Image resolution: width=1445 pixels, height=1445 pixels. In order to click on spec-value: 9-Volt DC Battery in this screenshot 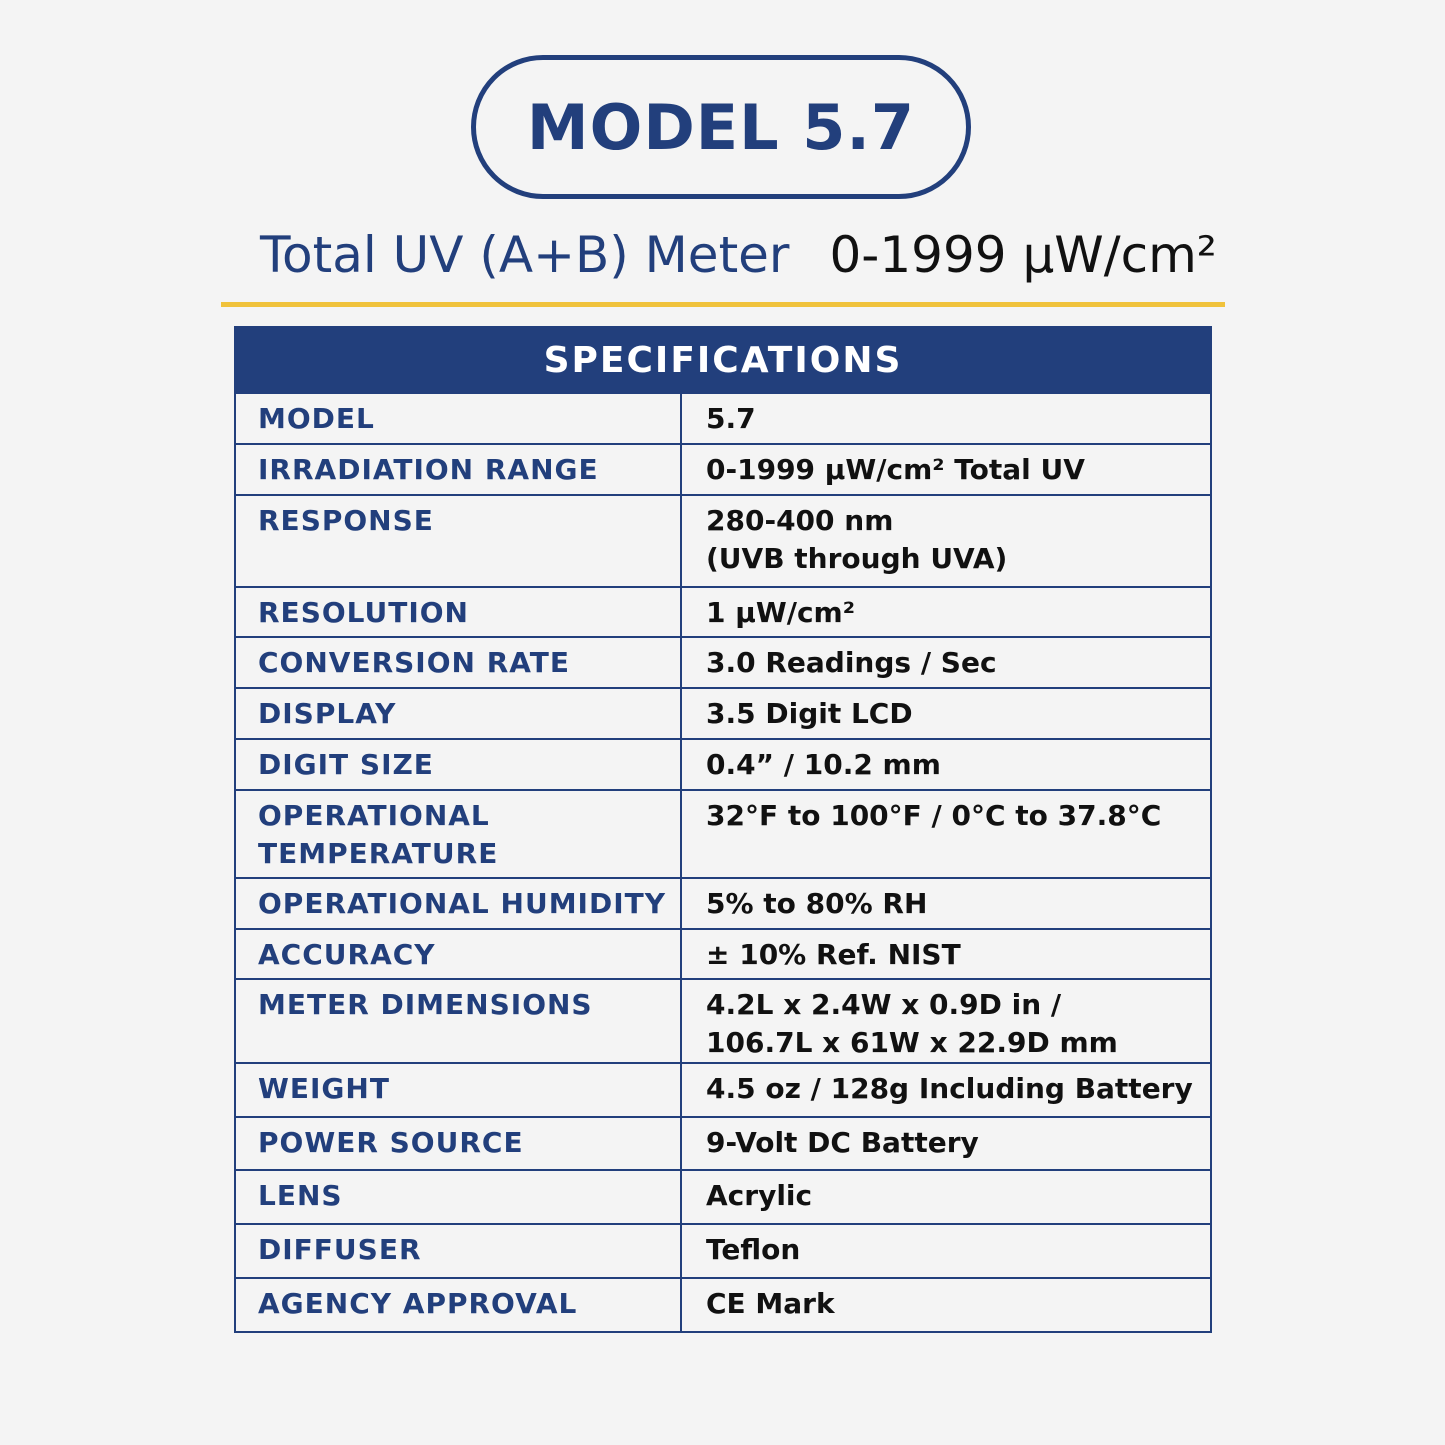, I will do `click(842, 1142)`.